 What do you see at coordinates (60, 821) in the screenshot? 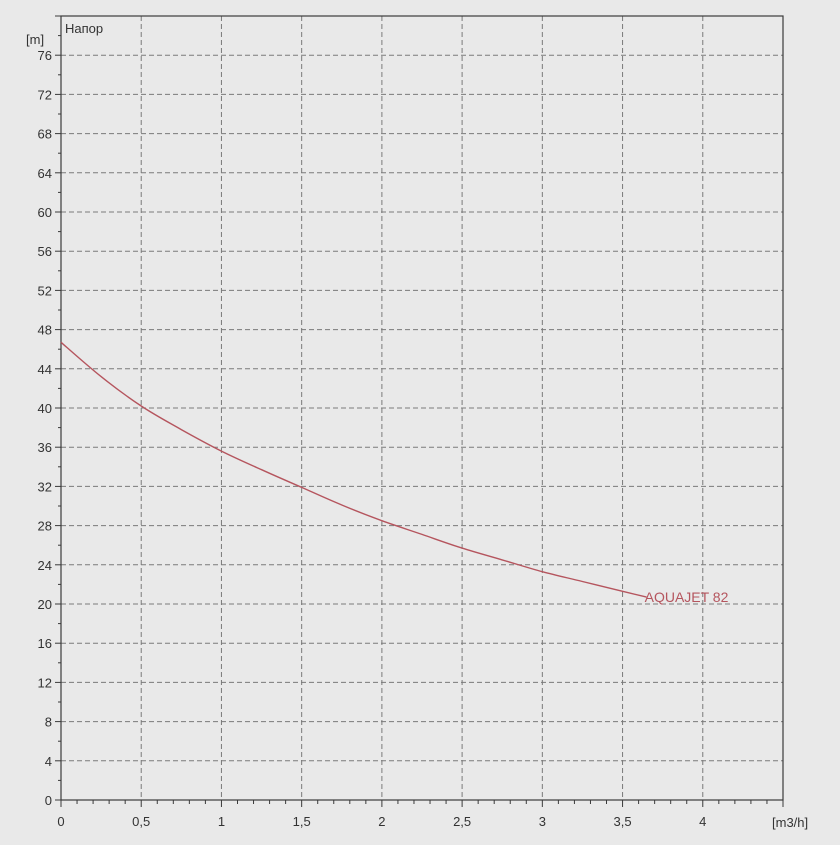
I see `x-tick-label: 0` at bounding box center [60, 821].